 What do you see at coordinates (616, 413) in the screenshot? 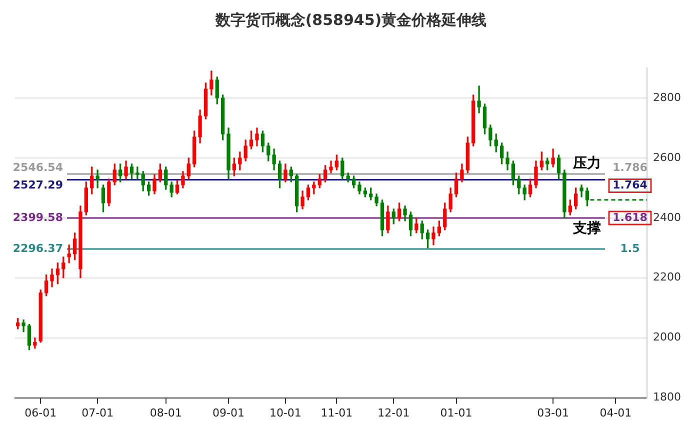
I see `x-tick-label: 04-01` at bounding box center [616, 413].